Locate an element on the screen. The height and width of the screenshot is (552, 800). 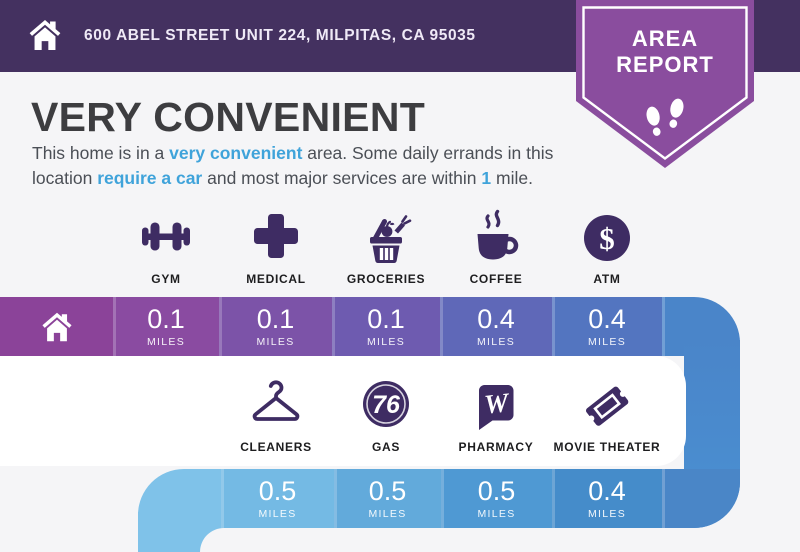
poi-label: GAS is located at coordinates (386, 447).